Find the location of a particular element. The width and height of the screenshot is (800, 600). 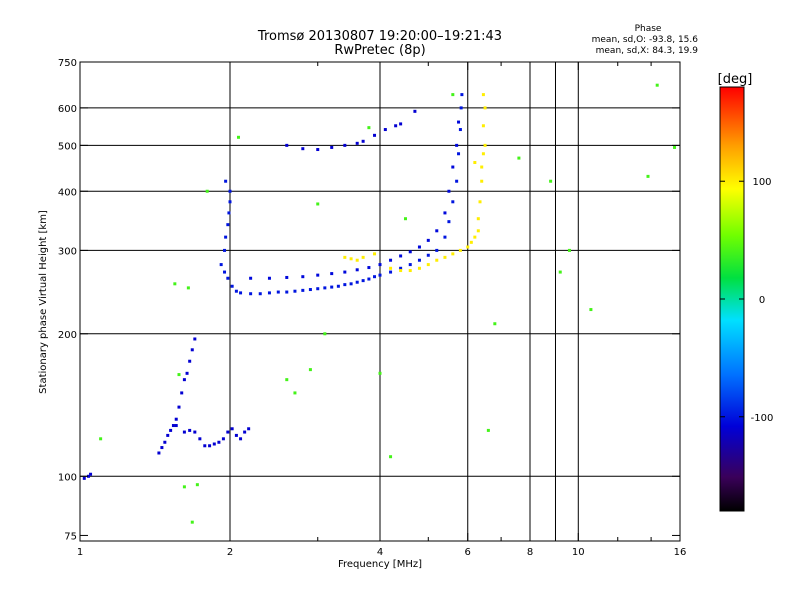

y-tick-label: 600 is located at coordinates (67, 109).